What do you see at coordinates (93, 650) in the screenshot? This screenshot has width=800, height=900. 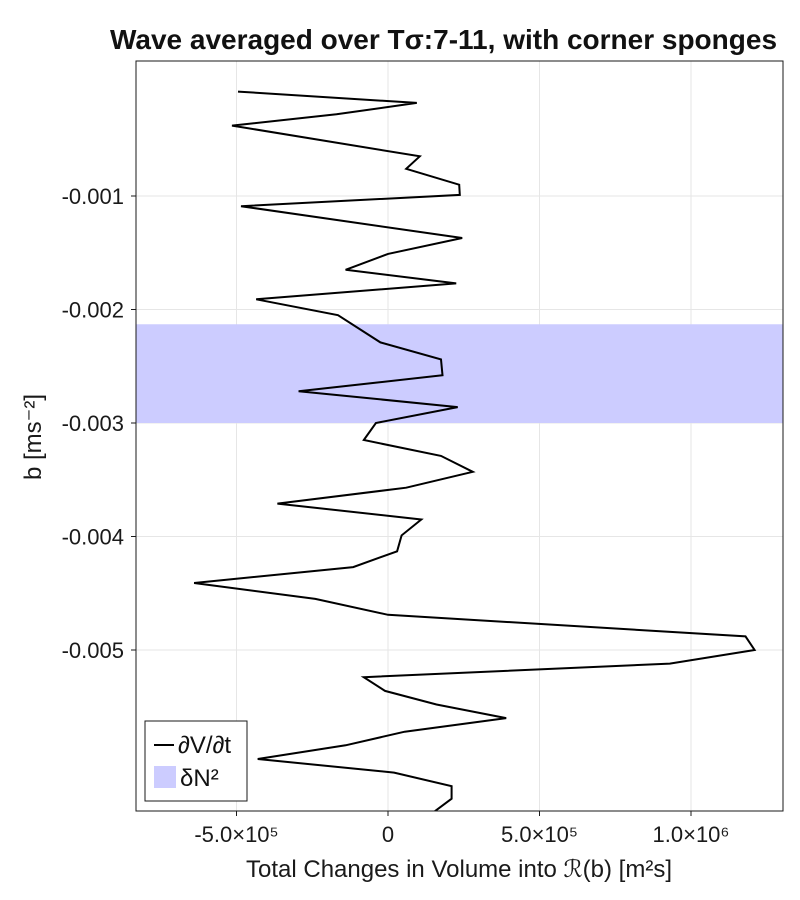 I see `y-tick-label: -0.005` at bounding box center [93, 650].